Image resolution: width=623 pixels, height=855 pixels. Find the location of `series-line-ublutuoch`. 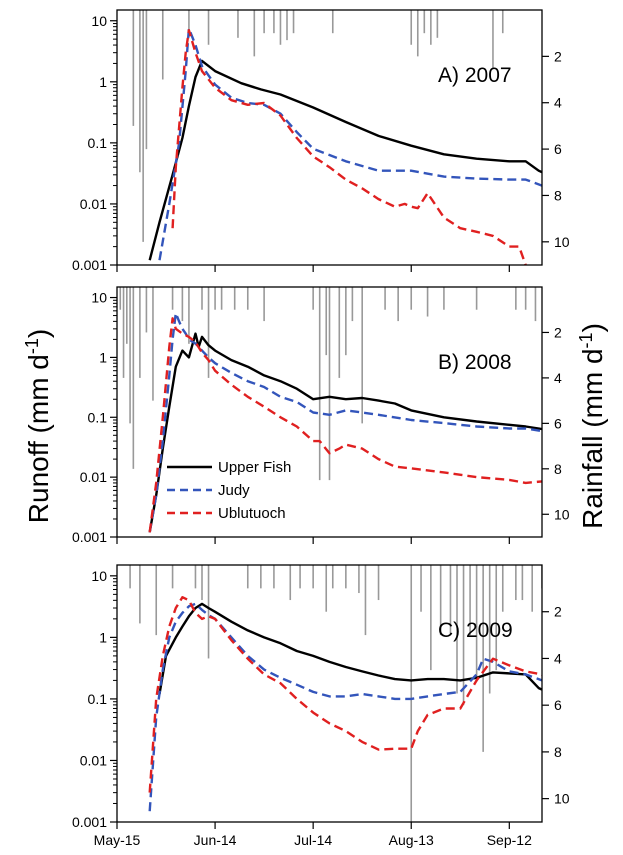

series-line-ublutuoch is located at coordinates (345, 694).